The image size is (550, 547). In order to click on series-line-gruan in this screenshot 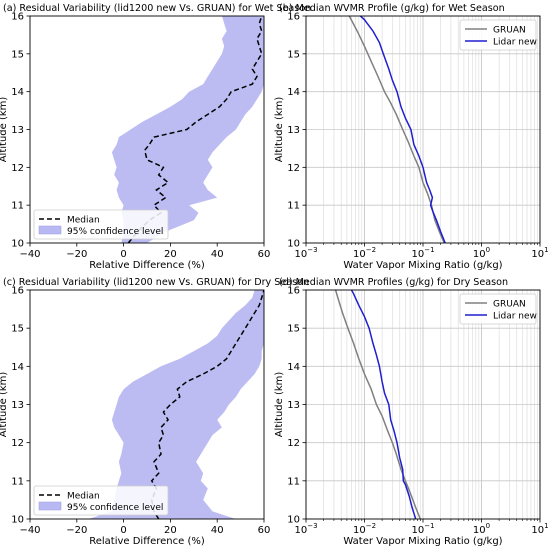, I will do `click(377, 404)`.